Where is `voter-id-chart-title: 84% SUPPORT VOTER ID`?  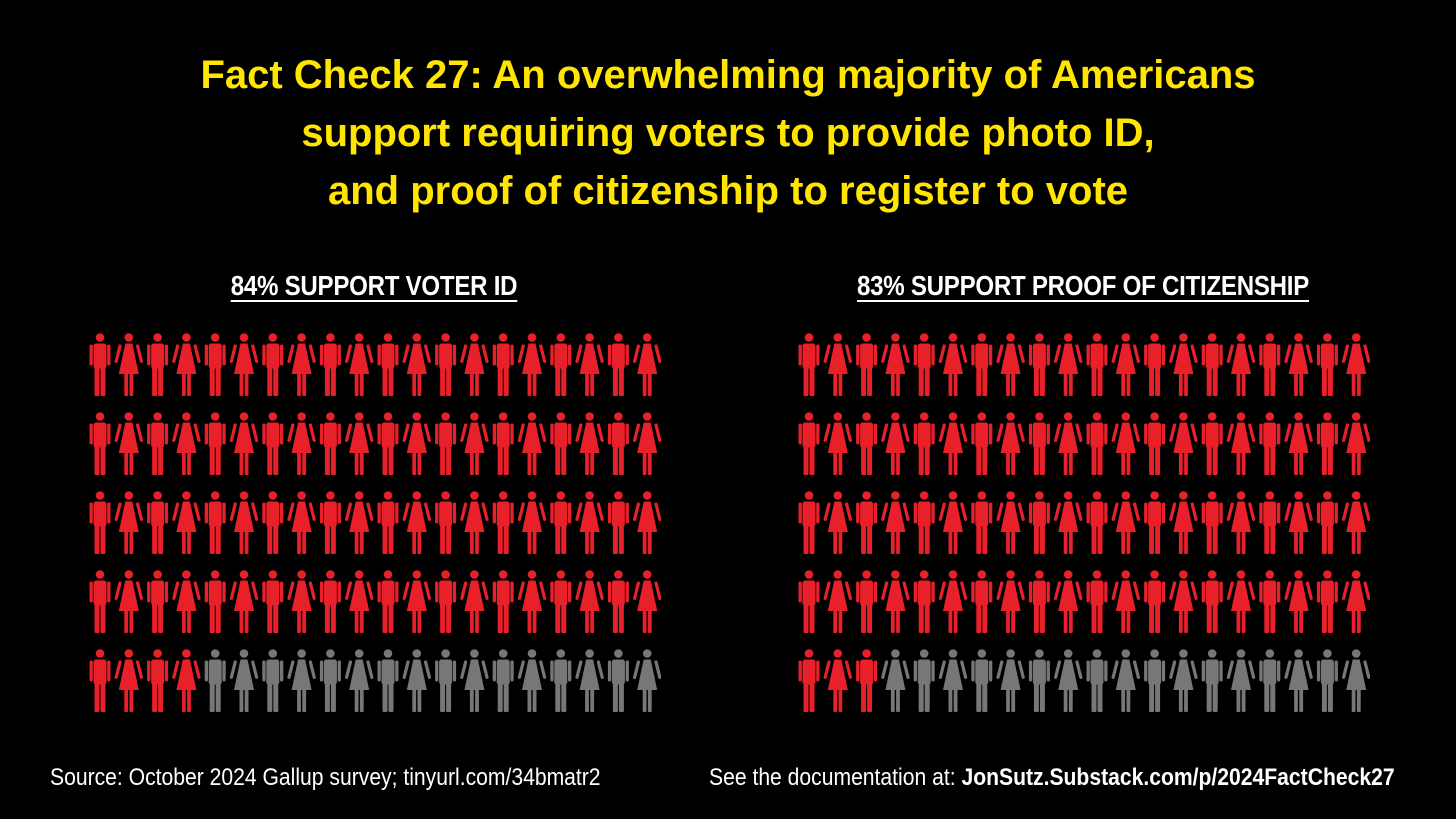
voter-id-chart-title: 84% SUPPORT VOTER ID is located at coordinates (374, 285).